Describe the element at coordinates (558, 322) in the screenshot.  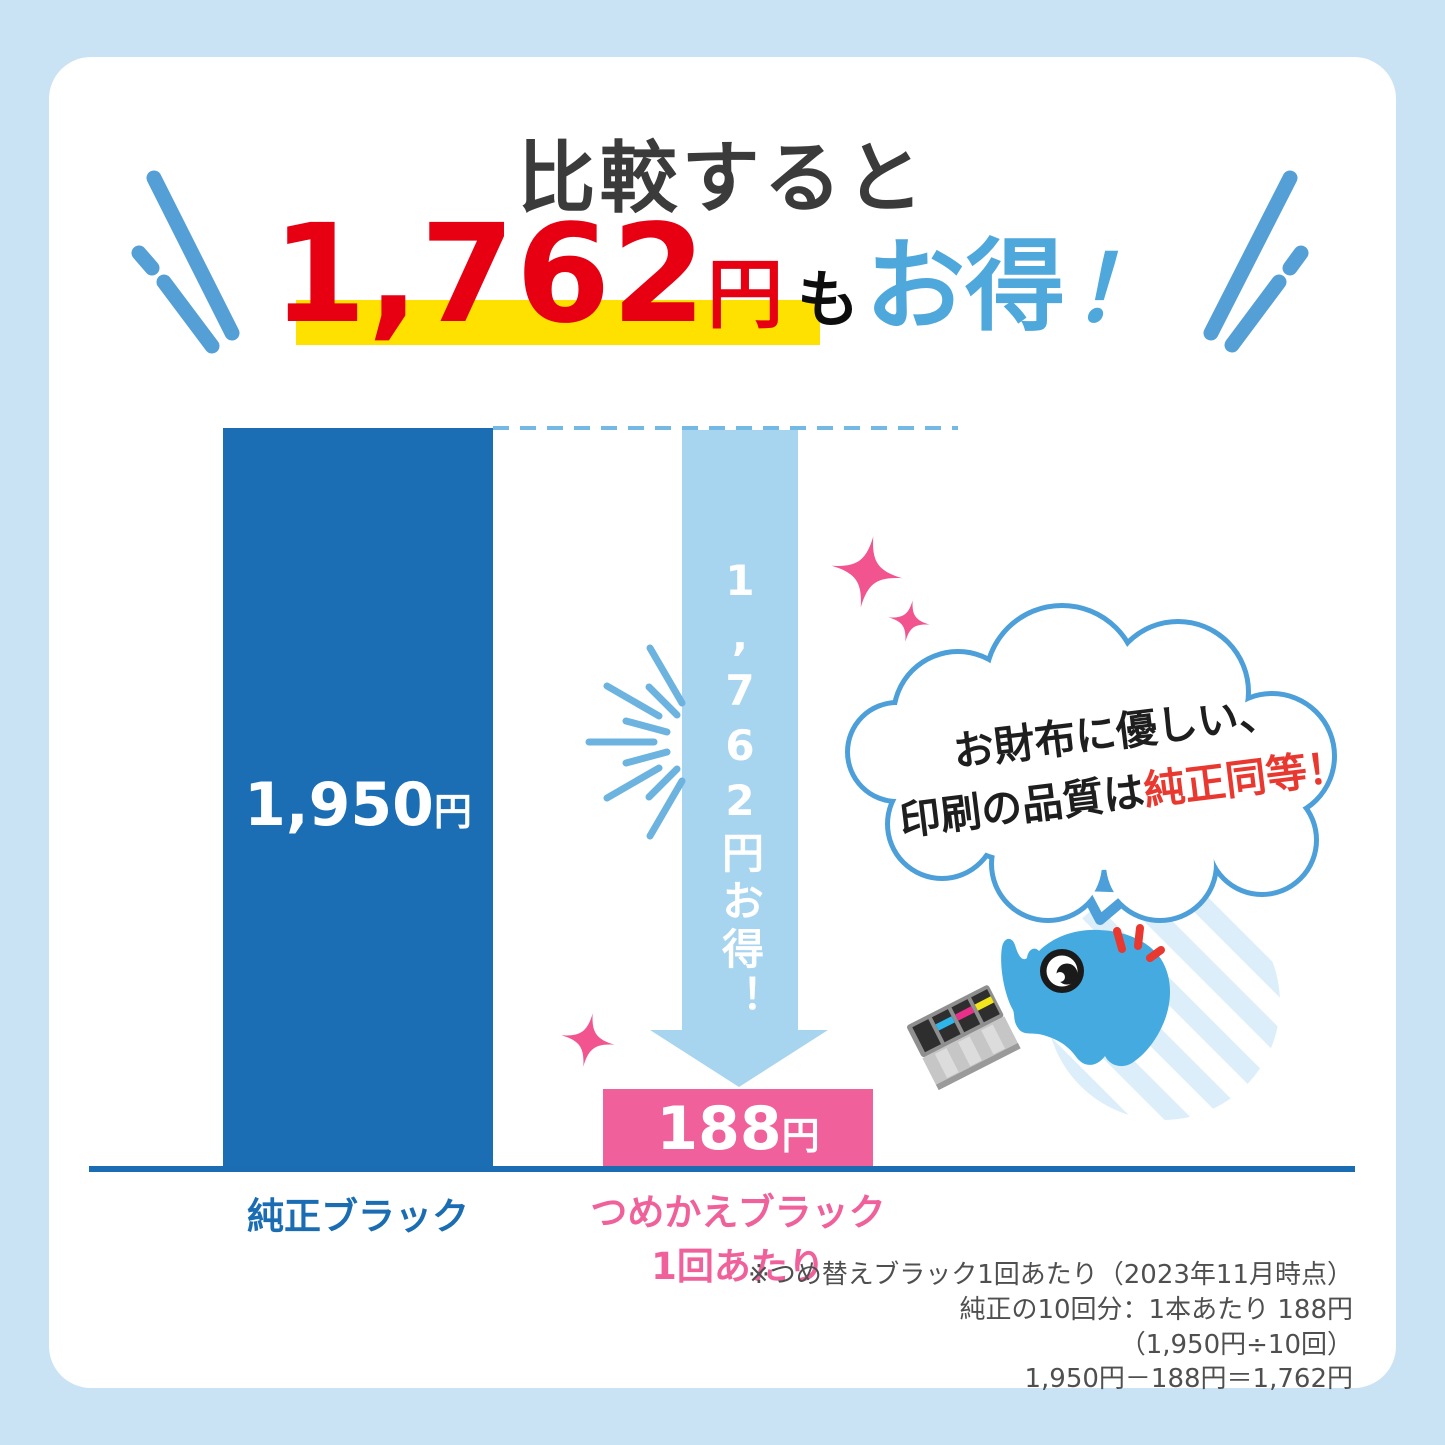
I see `yellow-highlight-underline` at that location.